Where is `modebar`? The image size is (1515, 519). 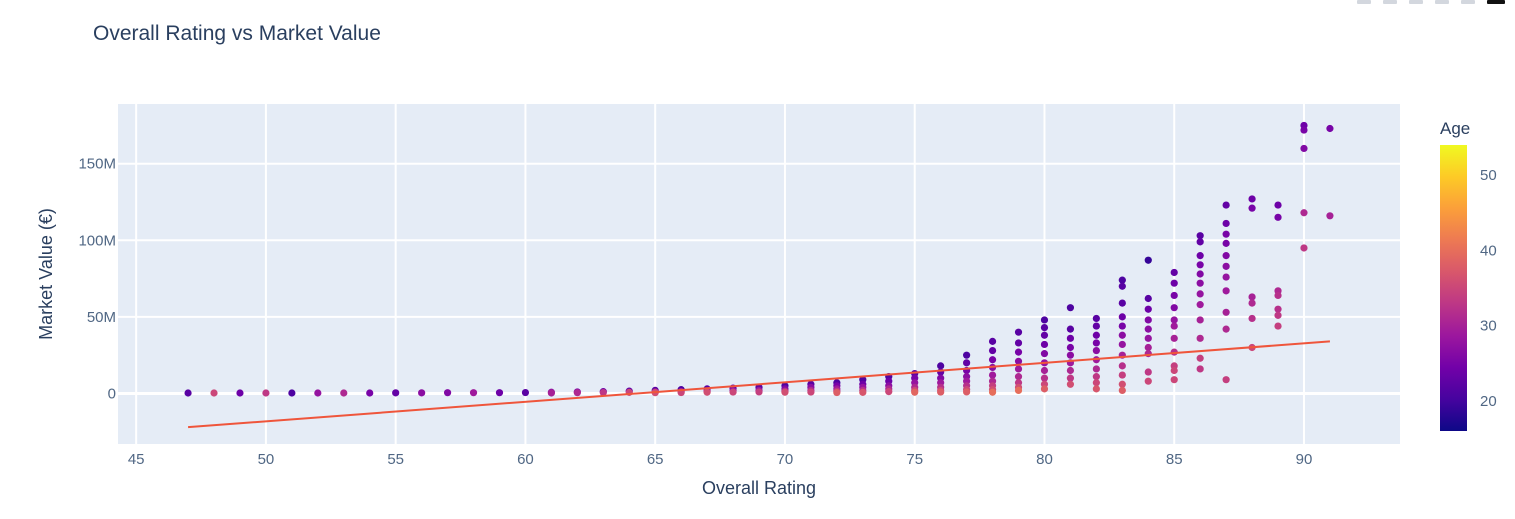
modebar is located at coordinates (1431, 3).